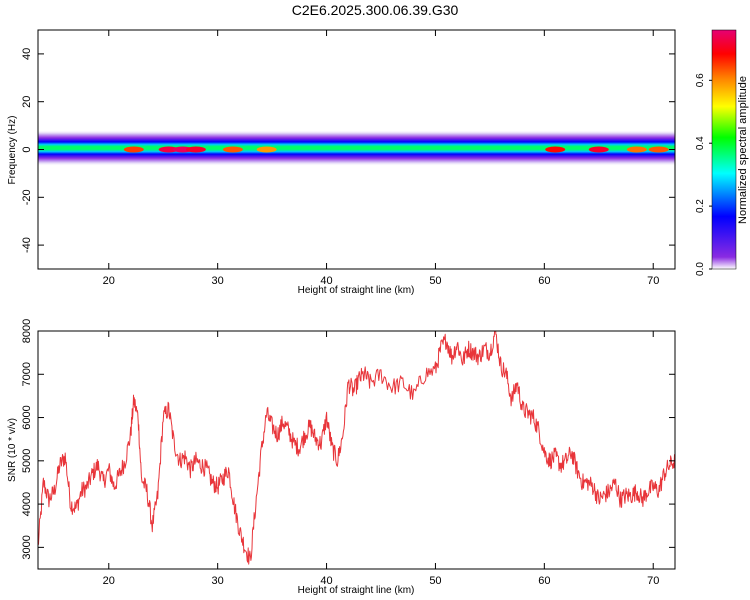 This screenshot has height=600, width=750. I want to click on figure-title: C2E6.2025.300.06.39.G30, so click(375, 10).